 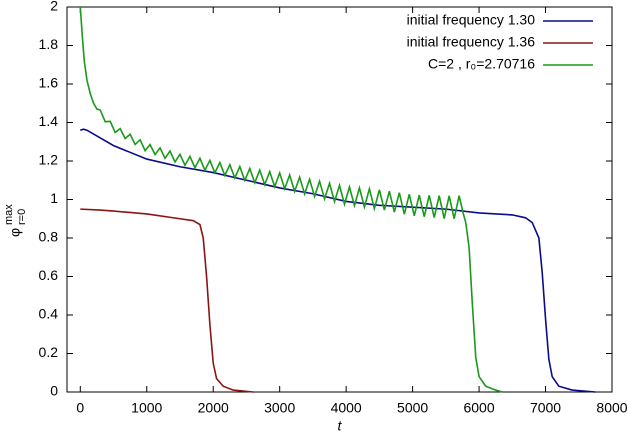 What do you see at coordinates (49, 275) in the screenshot?
I see `y-tick-label: 0.6` at bounding box center [49, 275].